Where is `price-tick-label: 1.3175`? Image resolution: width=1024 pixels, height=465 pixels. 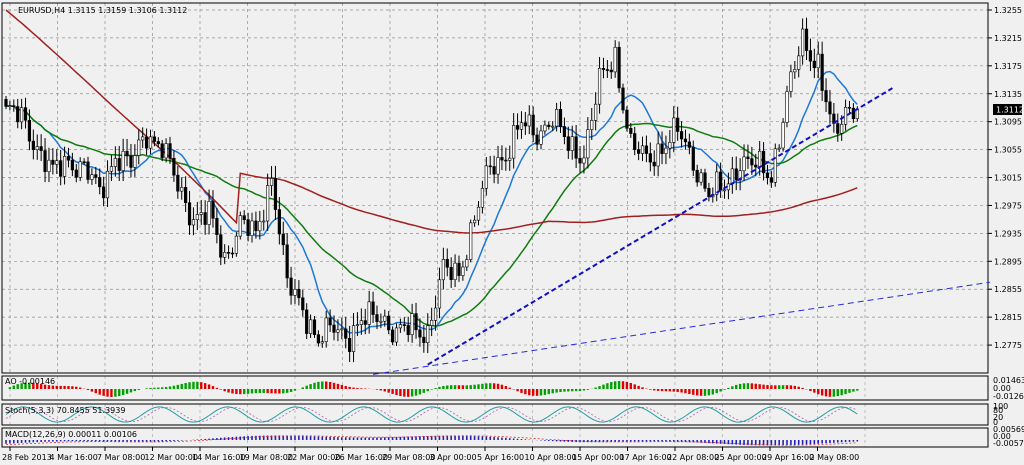
price-tick-label: 1.3175 is located at coordinates (1008, 66).